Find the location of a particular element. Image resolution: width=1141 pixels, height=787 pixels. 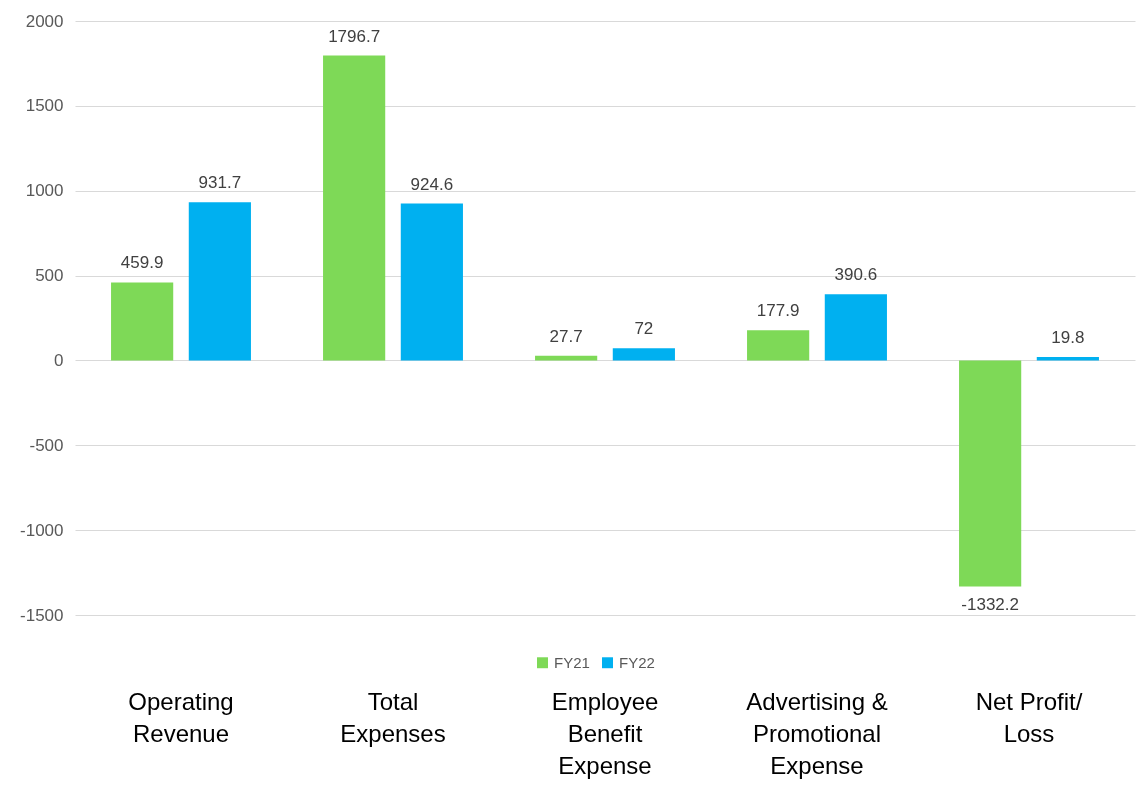

x-tick-label: Total Expenses is located at coordinates (393, 717).